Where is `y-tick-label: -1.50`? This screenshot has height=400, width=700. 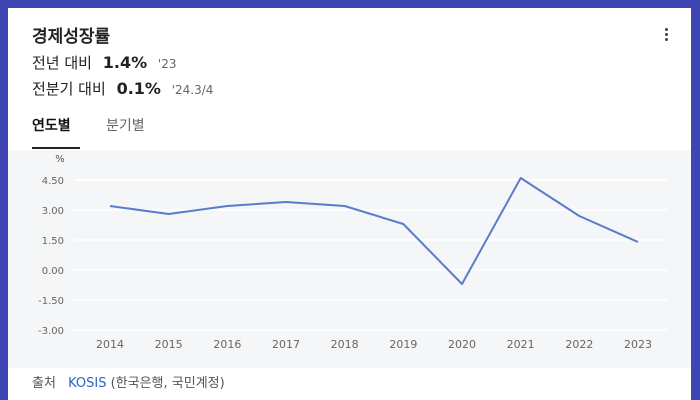
y-tick-label: -1.50 is located at coordinates (51, 301).